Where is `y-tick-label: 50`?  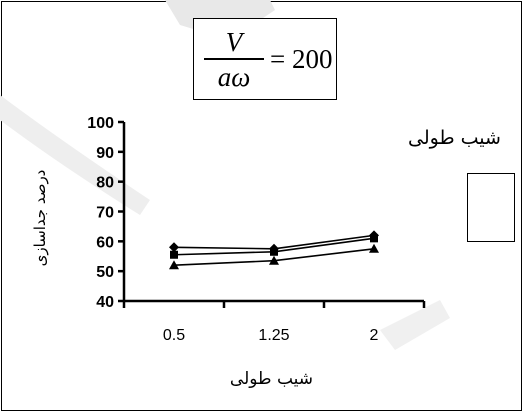 y-tick-label: 50 is located at coordinates (105, 272).